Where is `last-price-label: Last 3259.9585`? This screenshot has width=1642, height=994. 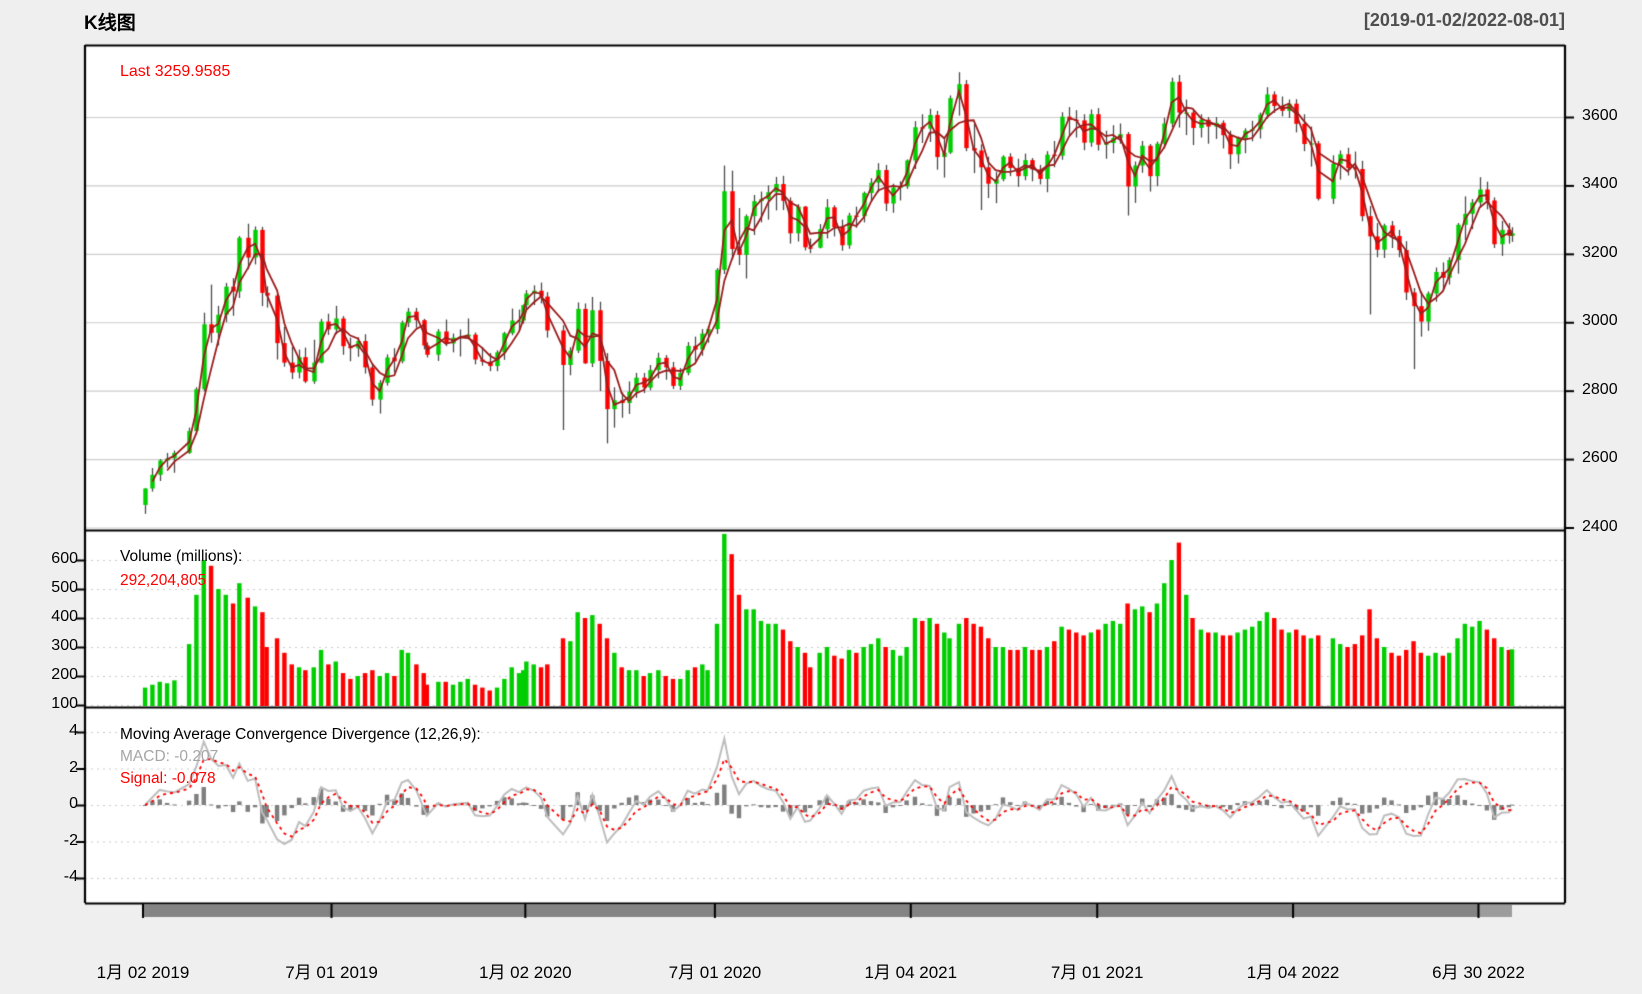 last-price-label: Last 3259.9585 is located at coordinates (175, 71).